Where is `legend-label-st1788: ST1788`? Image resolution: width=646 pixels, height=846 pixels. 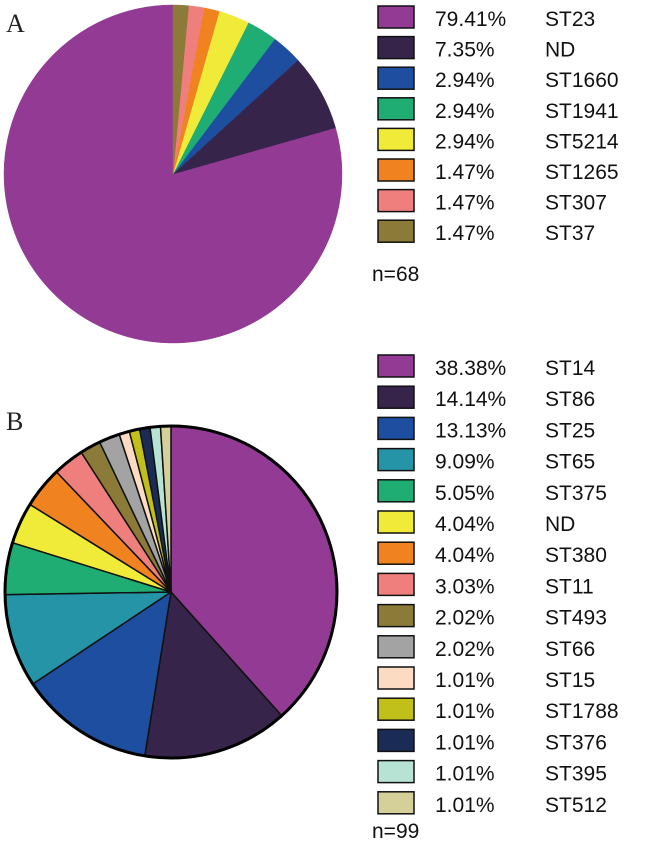
legend-label-st1788: ST1788 is located at coordinates (582, 711).